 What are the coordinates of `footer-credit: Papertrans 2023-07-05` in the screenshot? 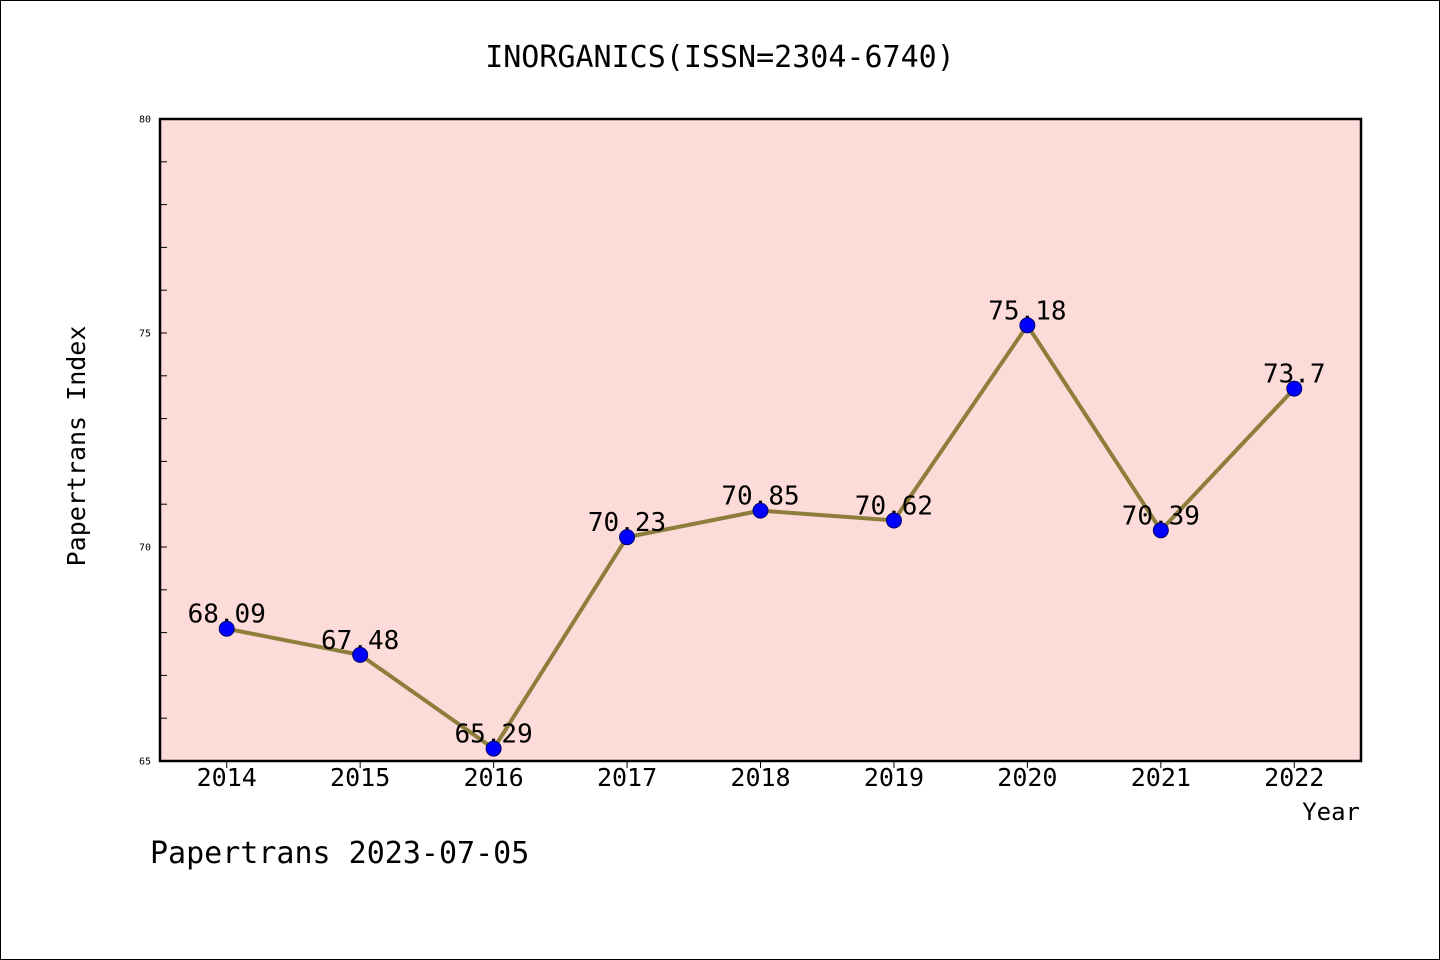 It's located at (339, 853).